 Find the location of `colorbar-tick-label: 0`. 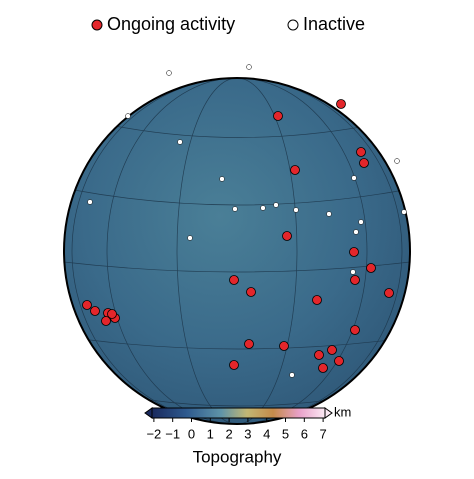

colorbar-tick-label: 0 is located at coordinates (191, 433).